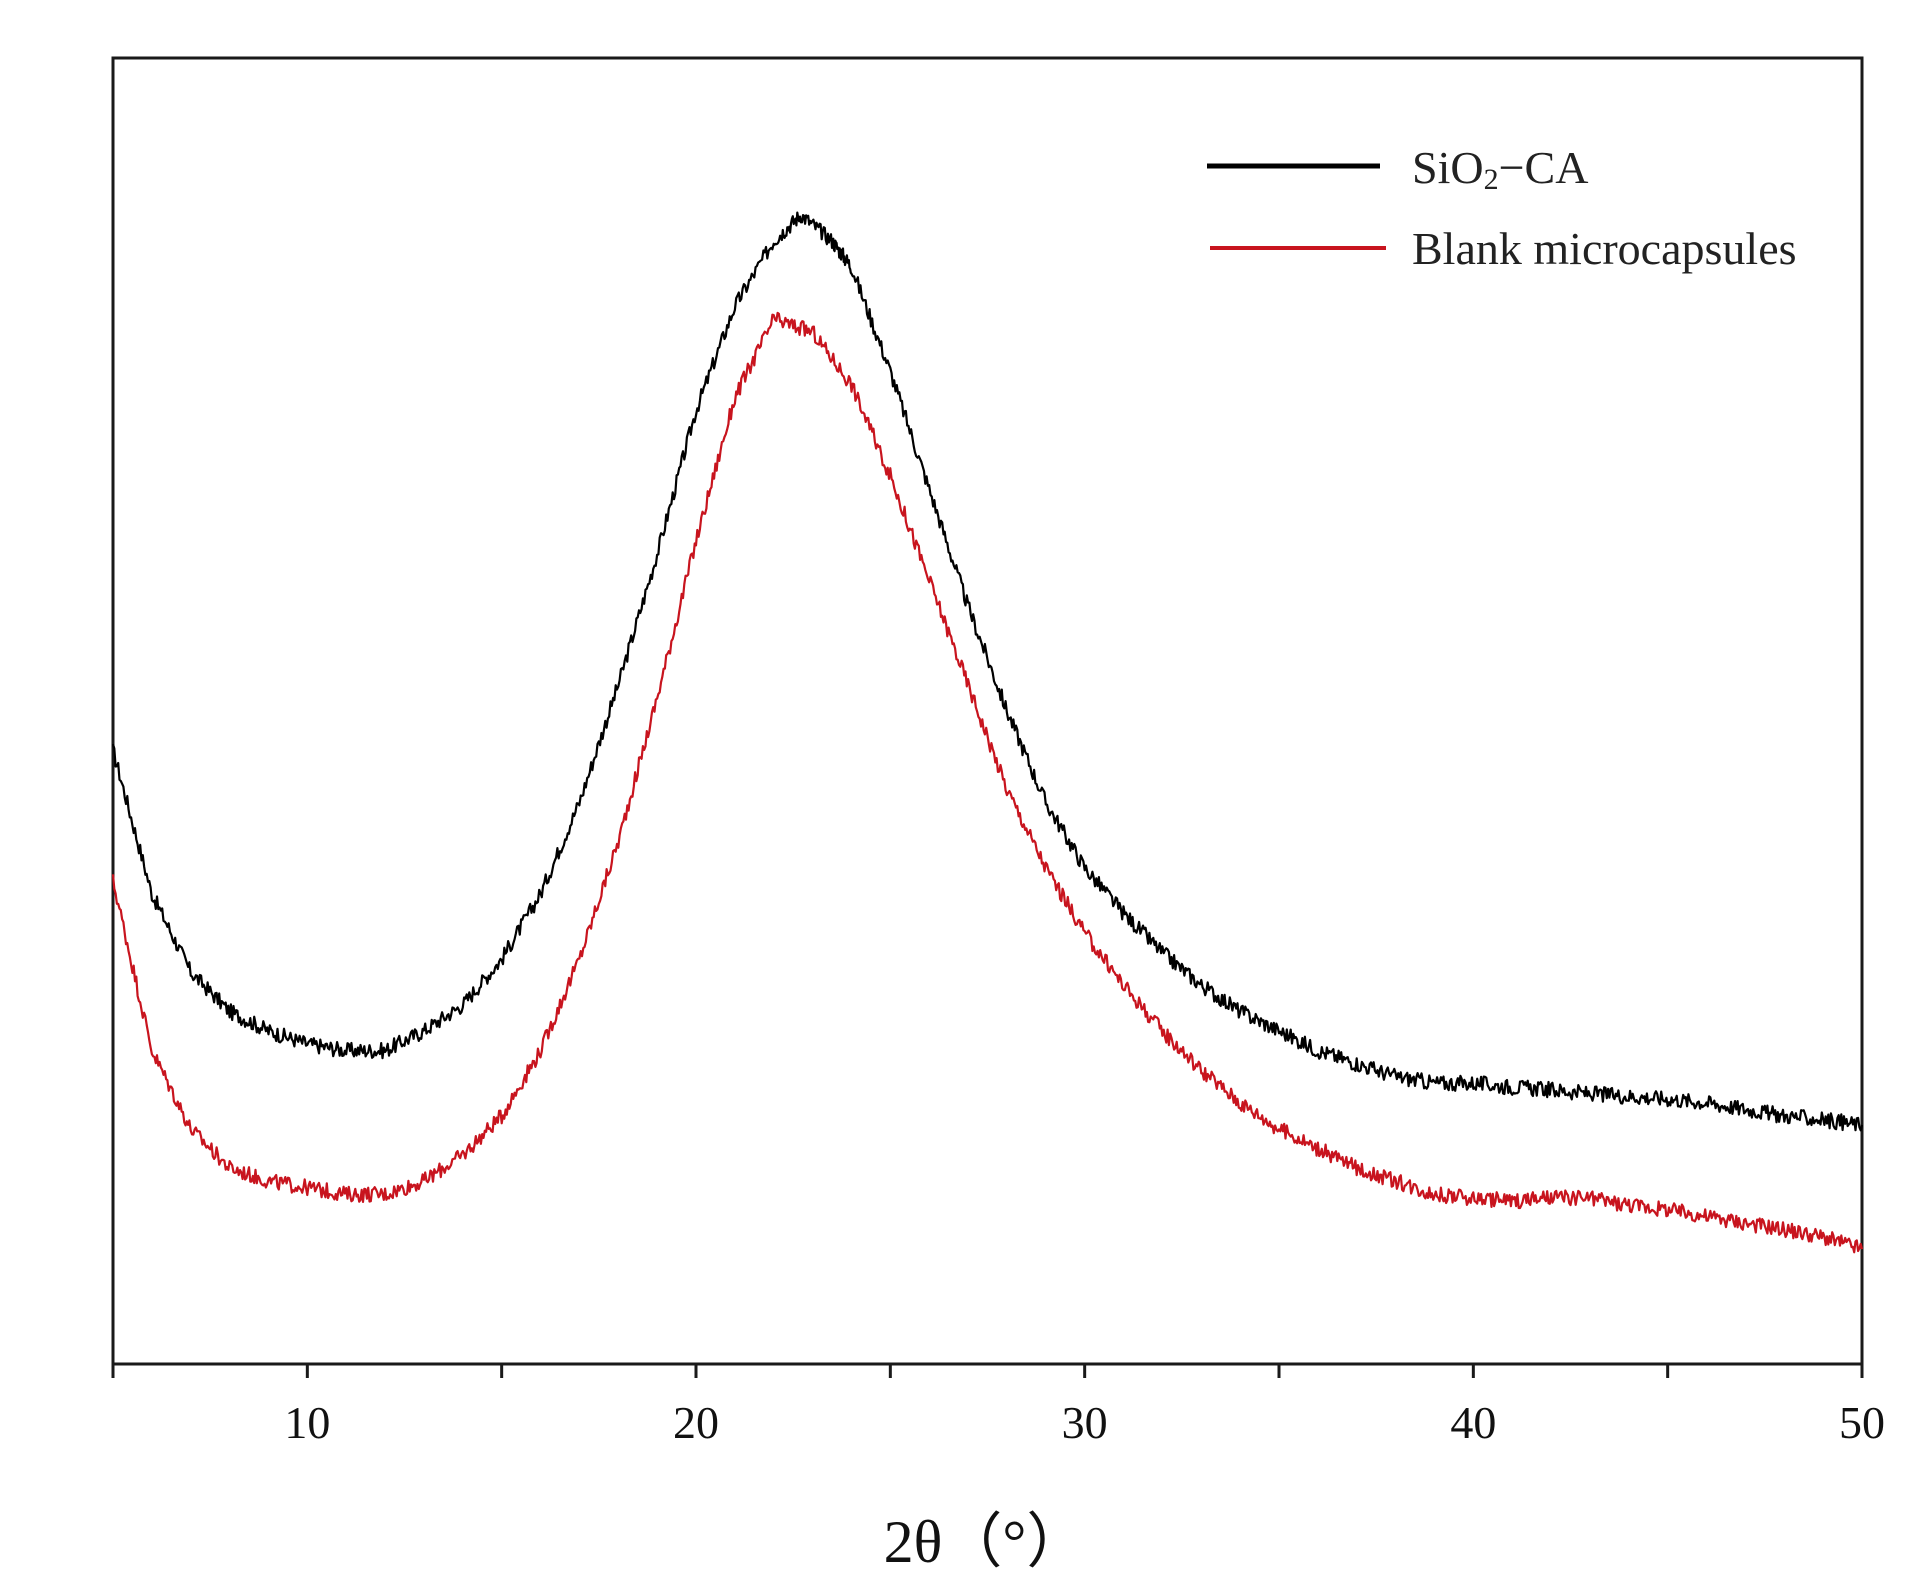  Describe the element at coordinates (1473, 1422) in the screenshot. I see `x-tick-label: 40` at that location.